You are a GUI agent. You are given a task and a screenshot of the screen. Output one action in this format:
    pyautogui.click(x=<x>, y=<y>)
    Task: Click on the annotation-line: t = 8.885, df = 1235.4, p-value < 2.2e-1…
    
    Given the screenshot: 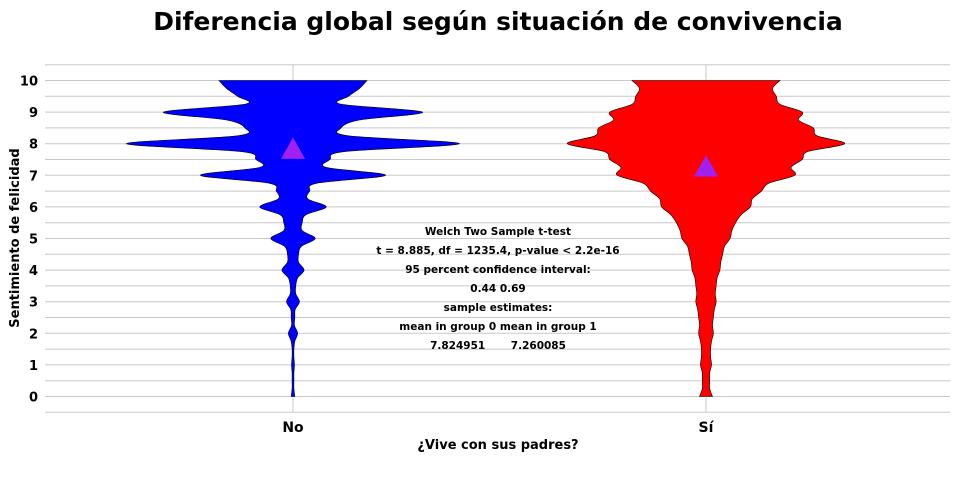 What is the action you would take?
    pyautogui.click(x=497, y=251)
    